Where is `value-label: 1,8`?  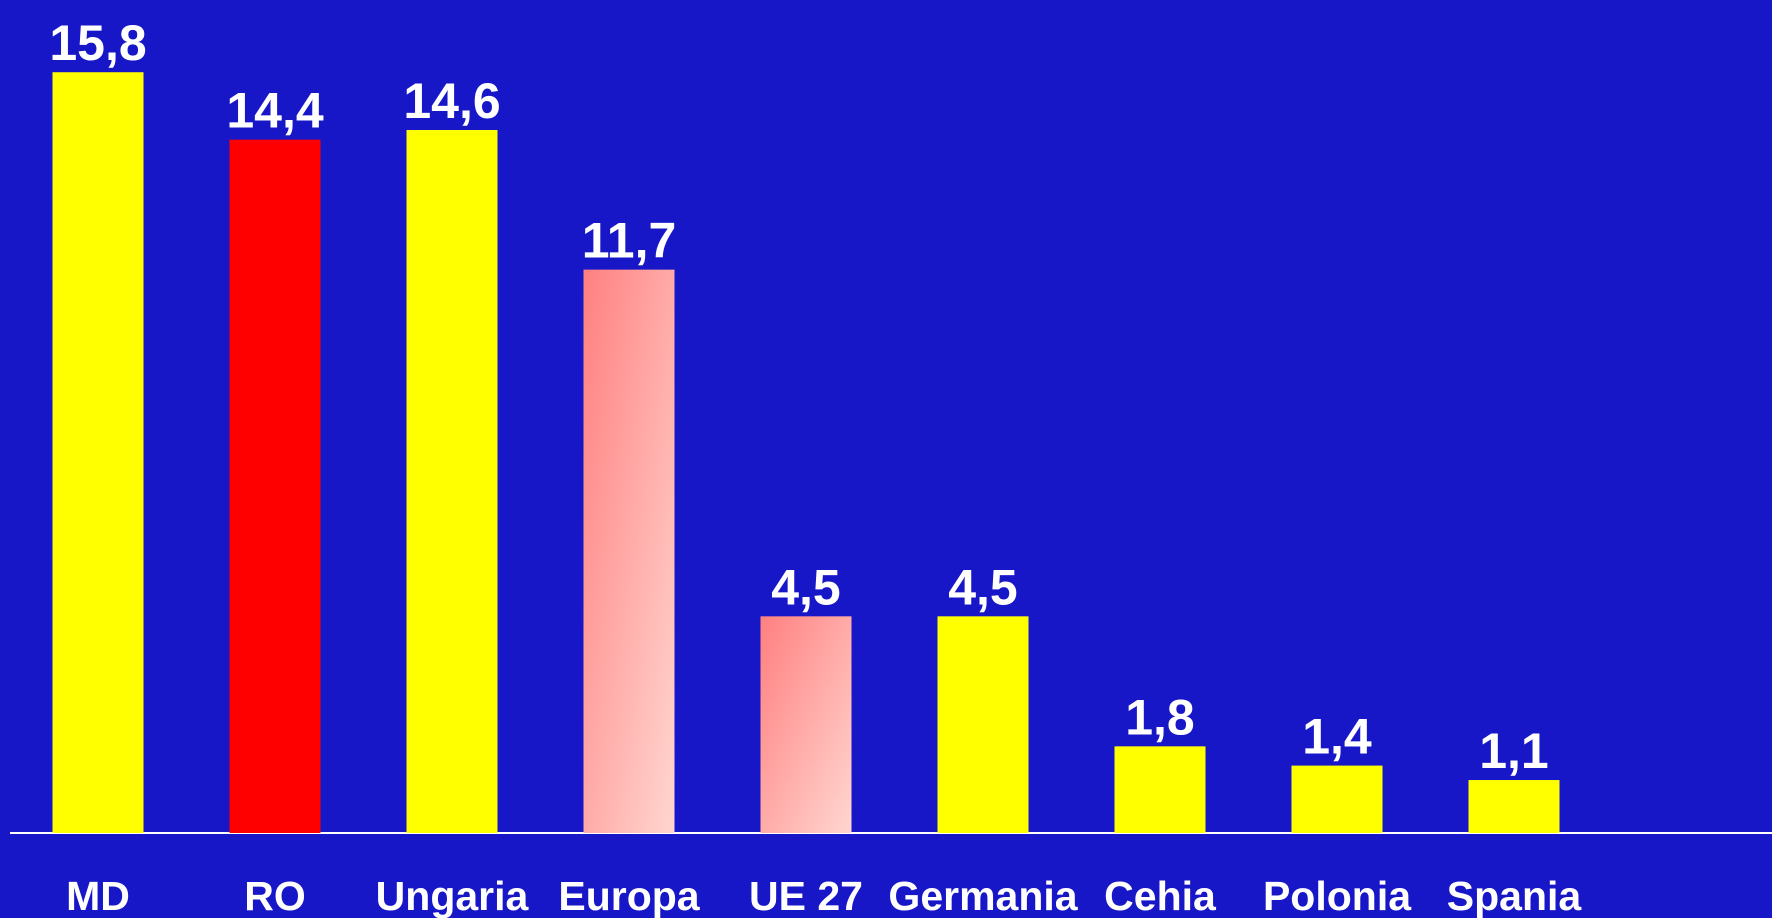
value-label: 1,8 is located at coordinates (1160, 717).